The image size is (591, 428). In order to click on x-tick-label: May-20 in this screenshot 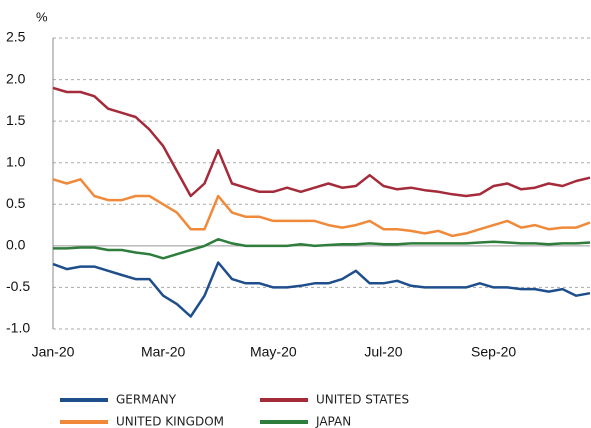, I will do `click(273, 352)`.